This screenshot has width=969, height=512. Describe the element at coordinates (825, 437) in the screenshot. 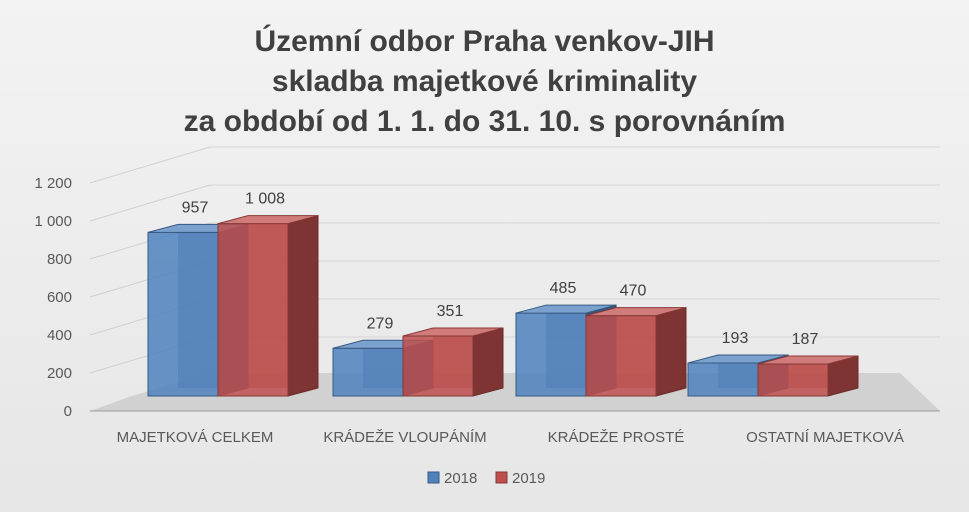

I see `x-tick-label: OSTATNÍ MAJETKOVÁ` at that location.